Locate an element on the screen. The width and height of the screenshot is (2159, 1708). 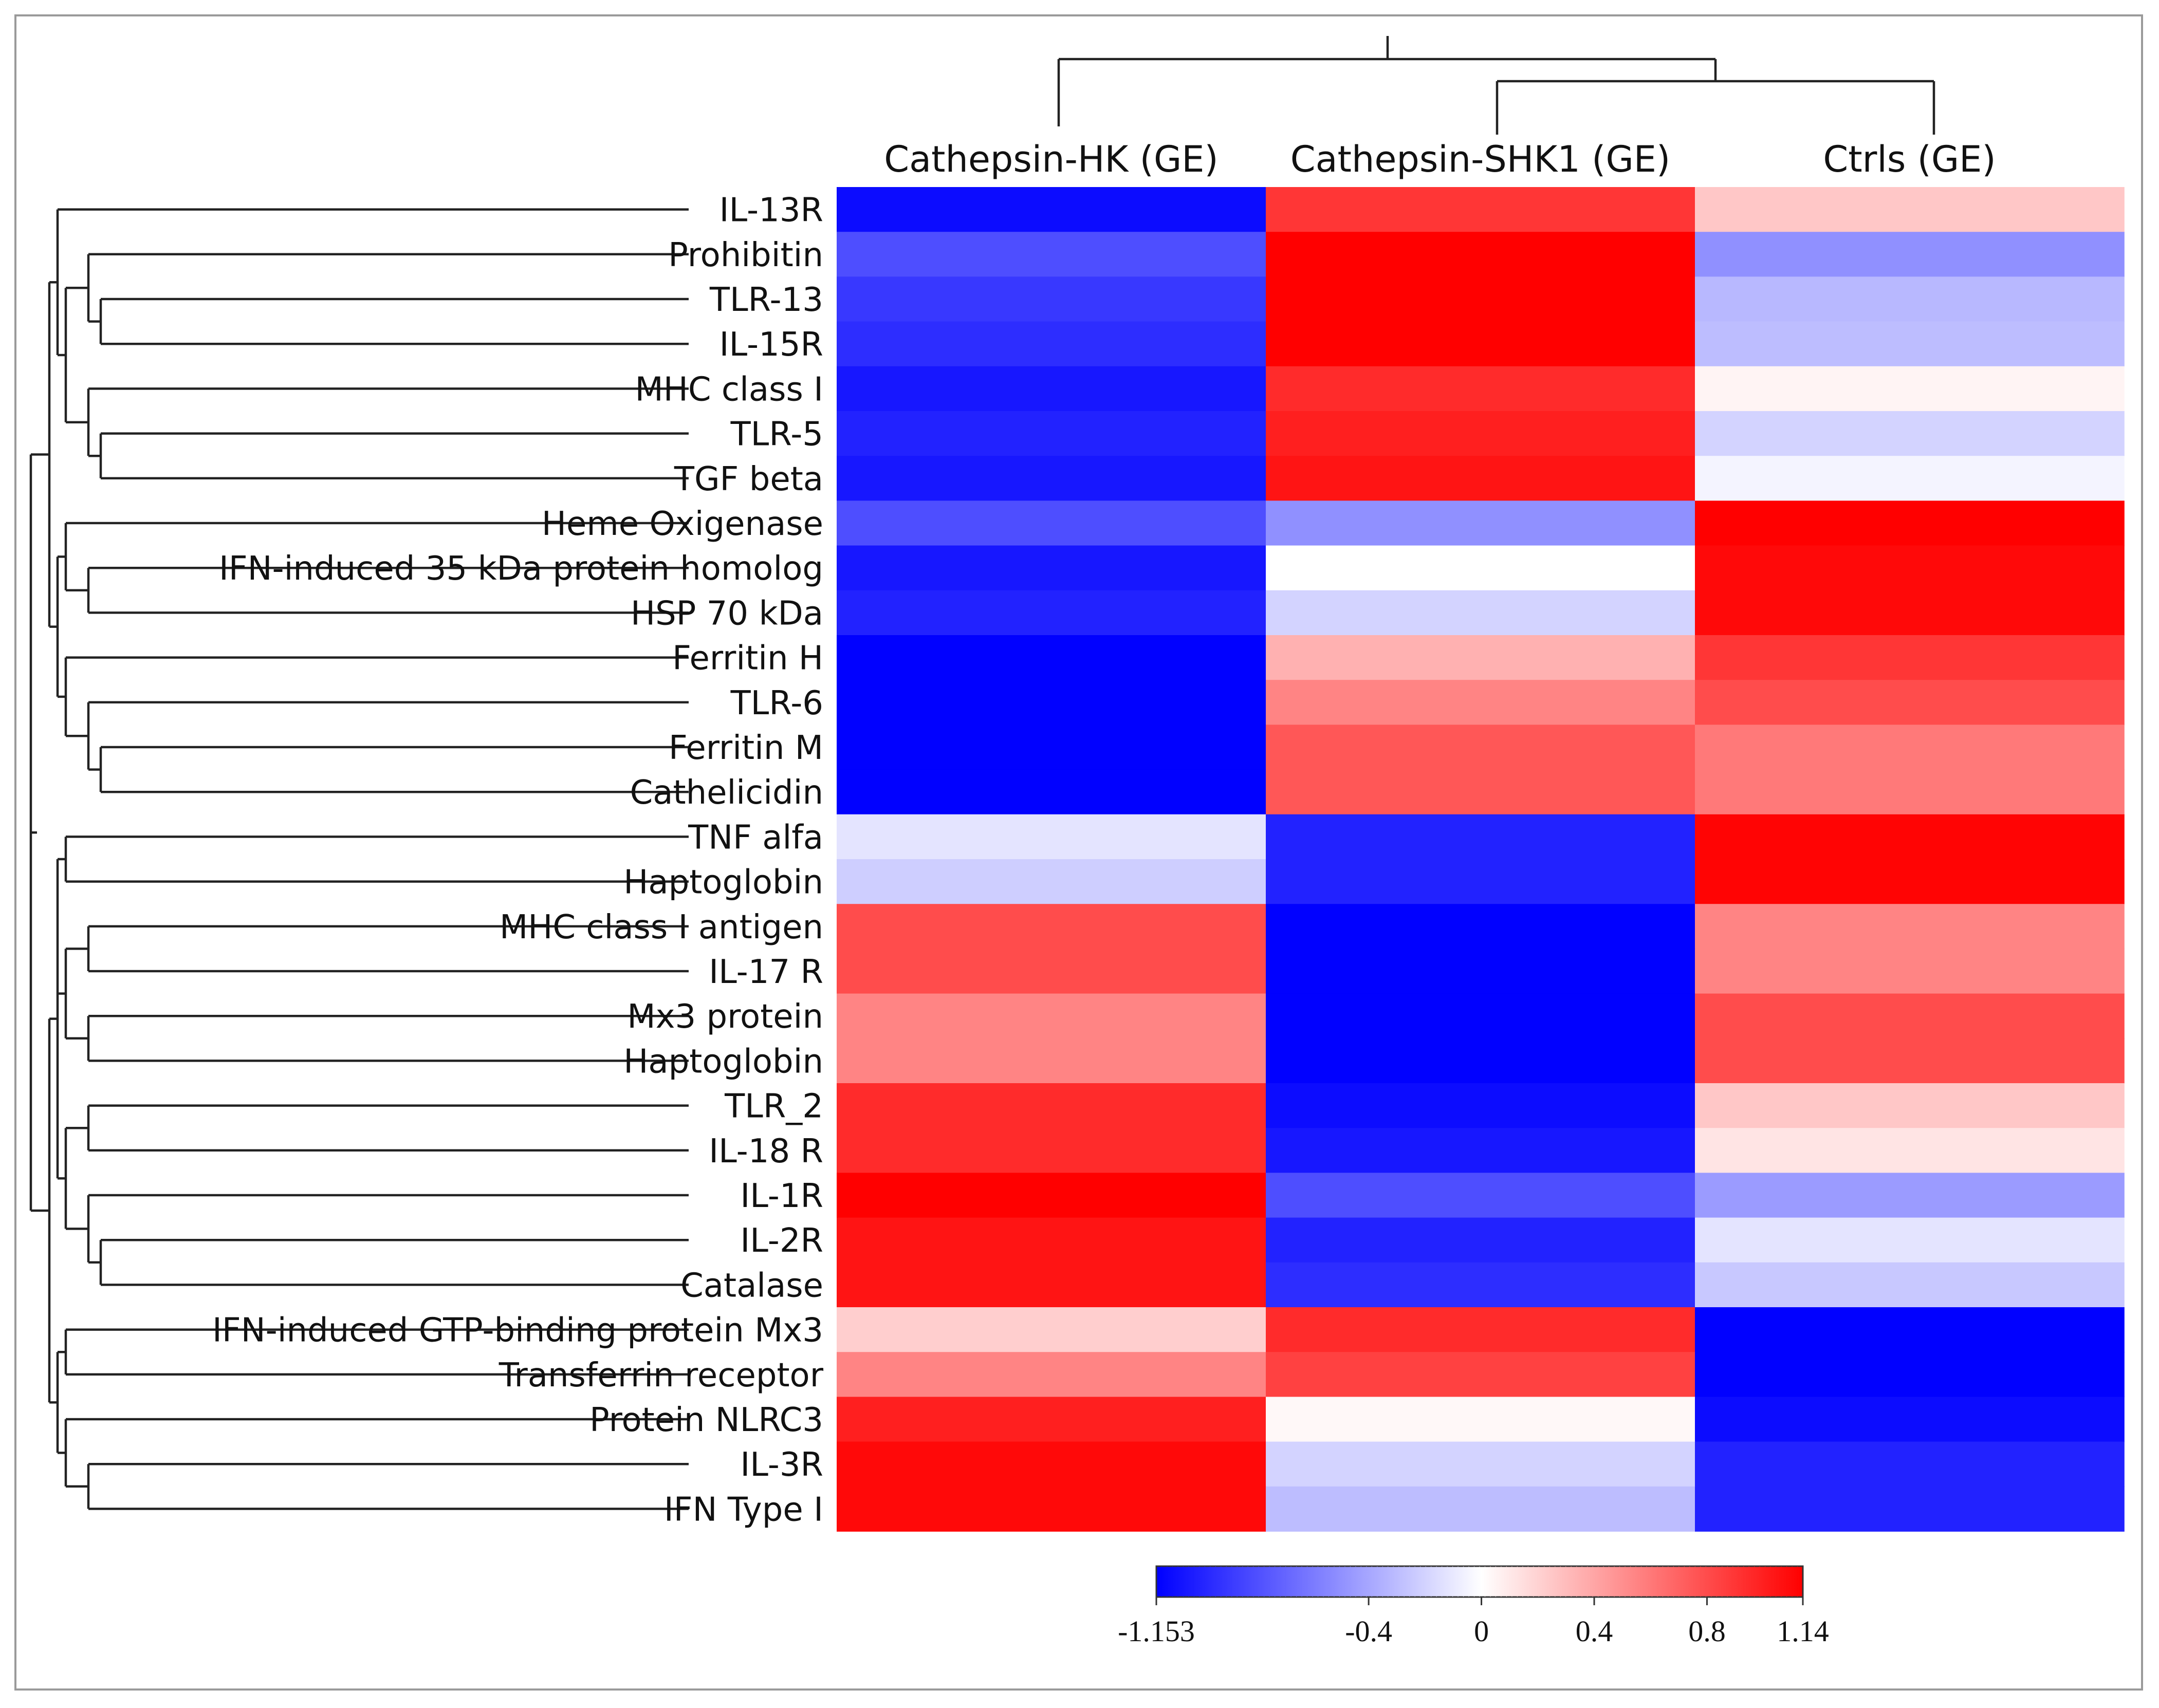
row-label: TGF beta is located at coordinates (749, 479).